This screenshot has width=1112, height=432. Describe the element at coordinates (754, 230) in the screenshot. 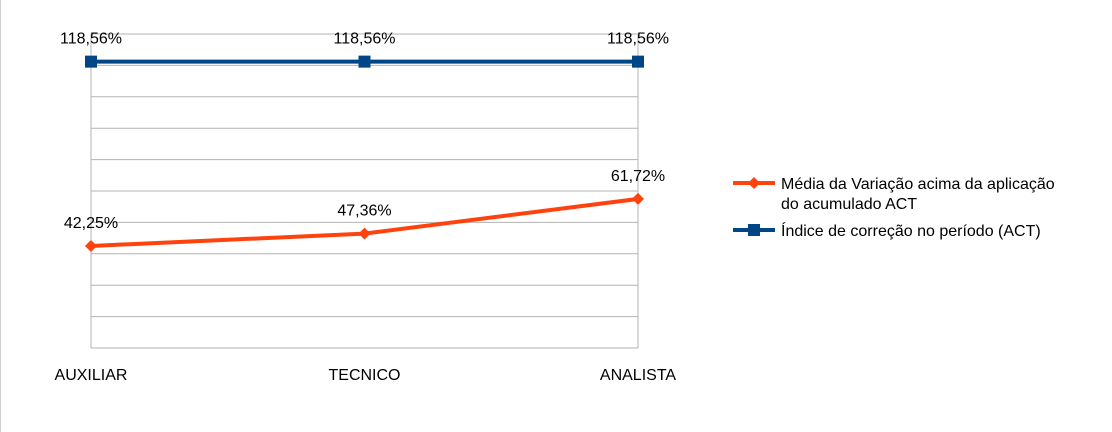

I see `legend-square-icon` at that location.